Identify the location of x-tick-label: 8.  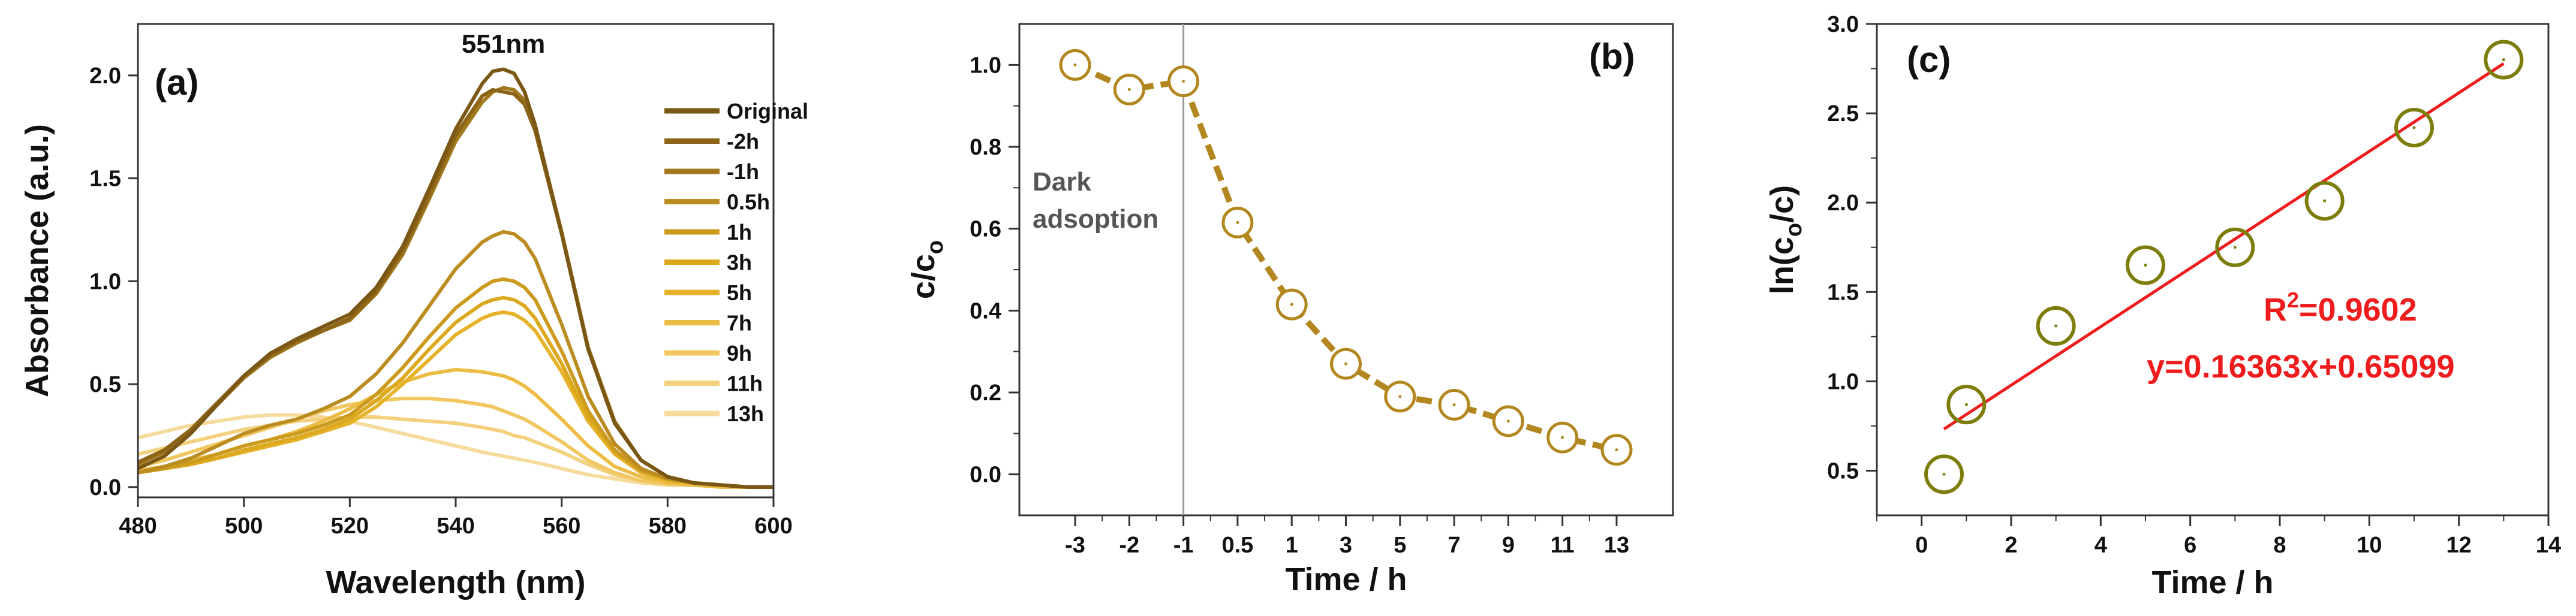
(2279, 545).